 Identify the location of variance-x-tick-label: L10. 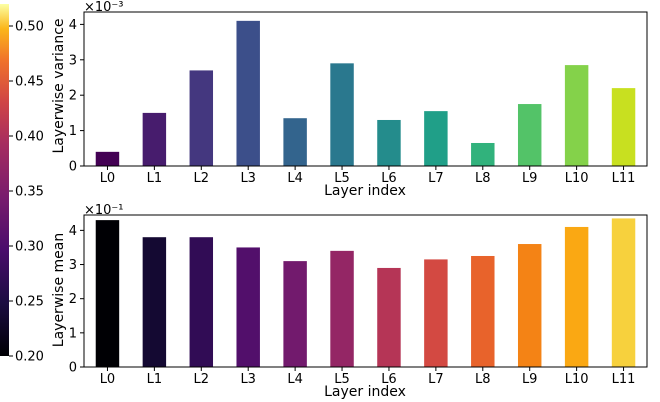
(577, 178).